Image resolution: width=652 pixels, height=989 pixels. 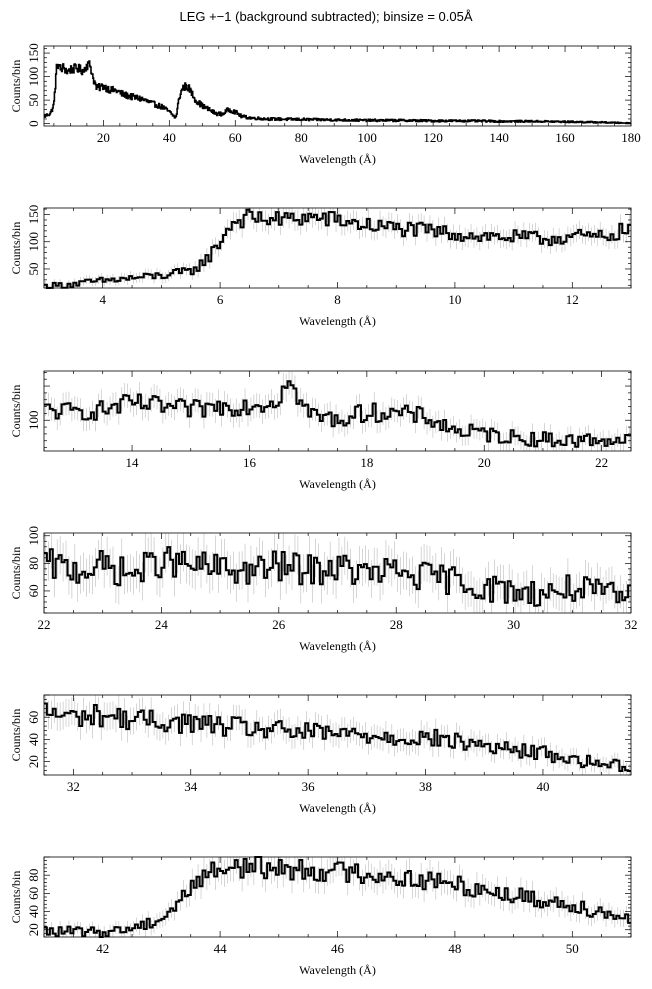 I want to click on x-tick-label: 120, so click(x=433, y=137).